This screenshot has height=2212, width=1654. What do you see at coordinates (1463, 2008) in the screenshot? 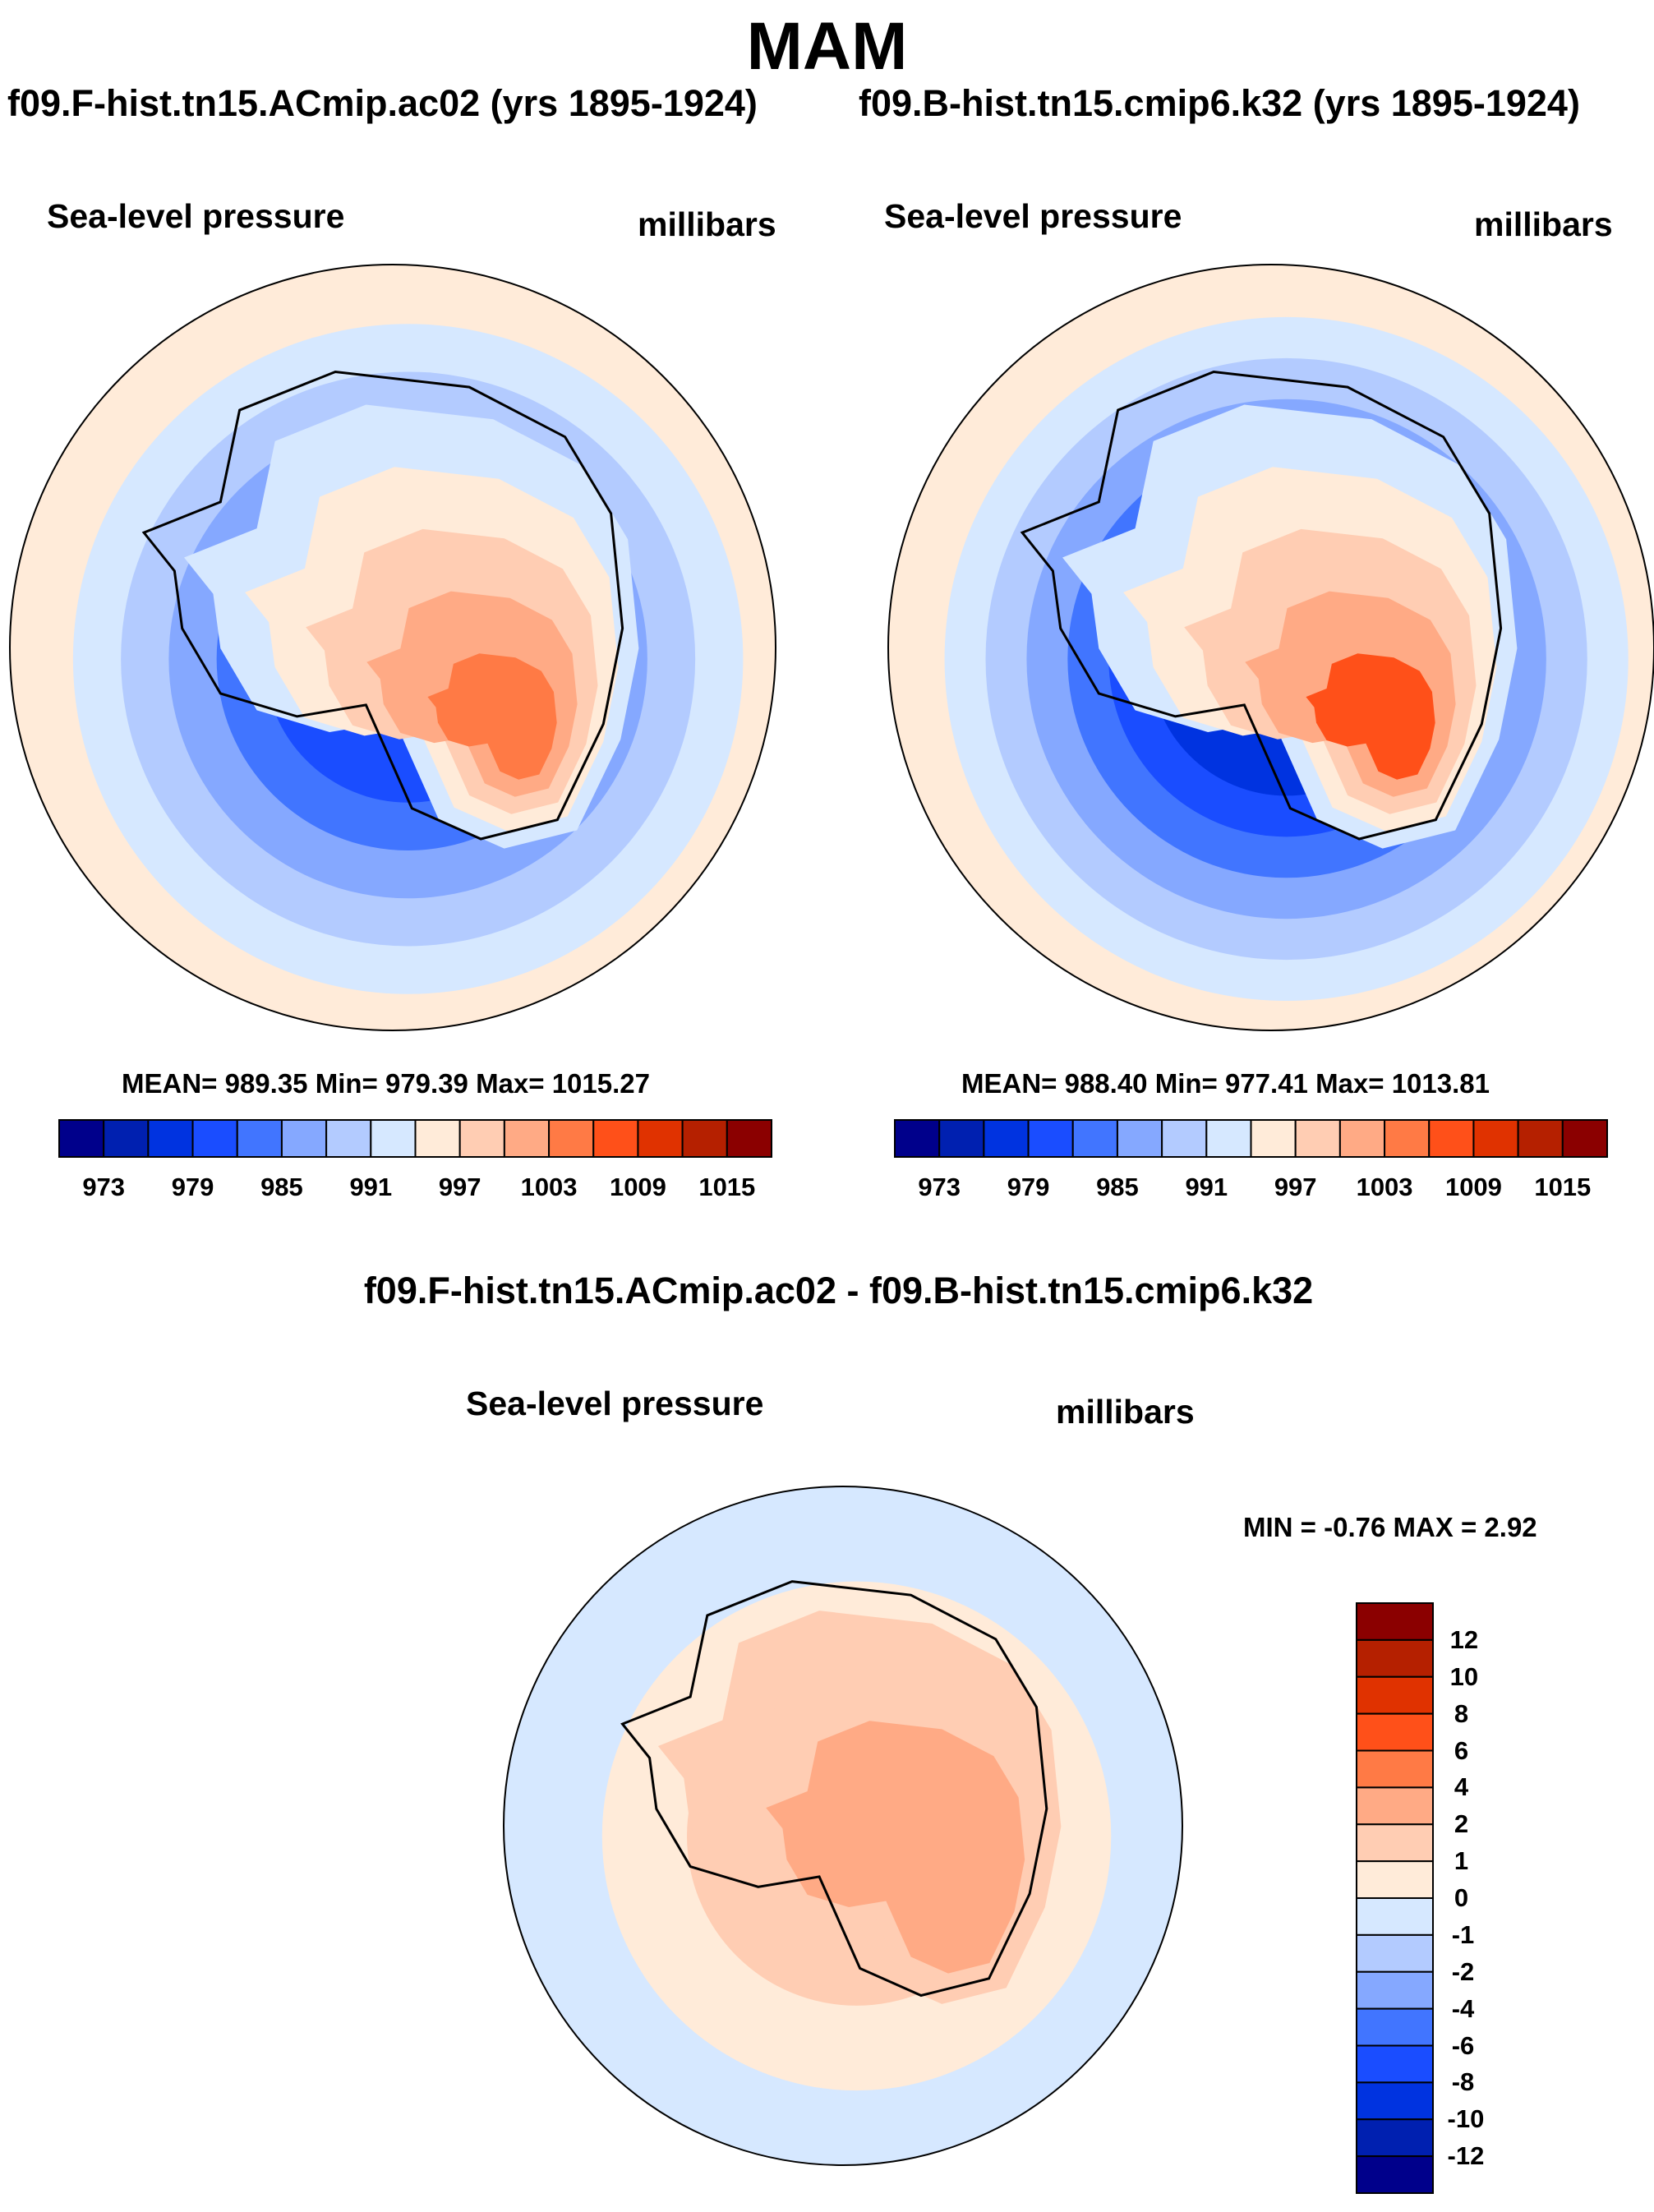
I see `colorbar-tick-label: -4` at bounding box center [1463, 2008].